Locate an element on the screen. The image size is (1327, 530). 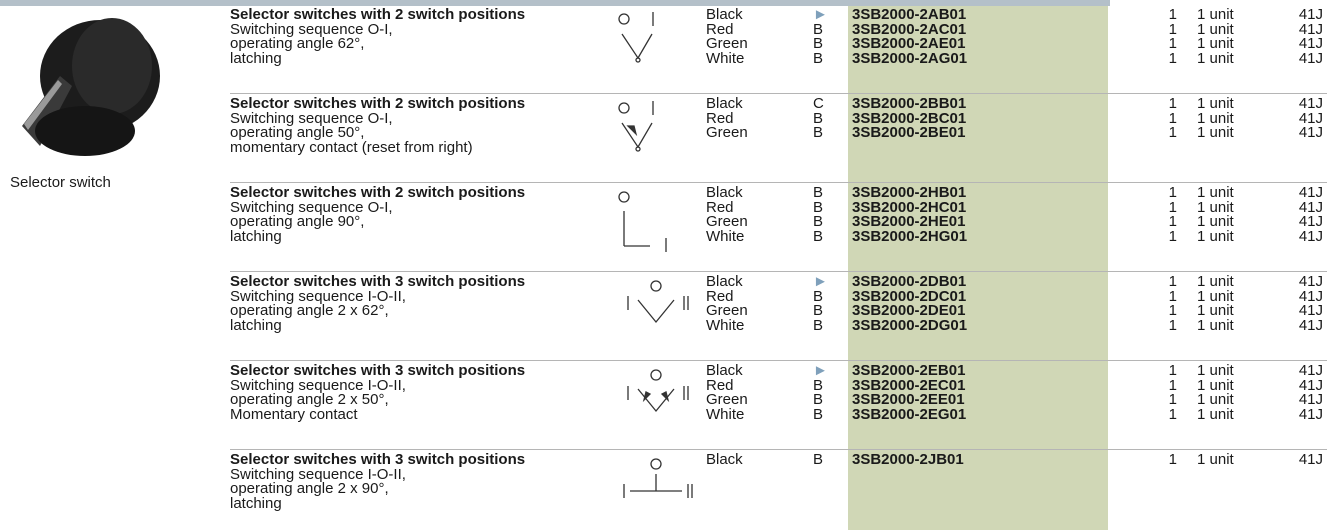
order-number: 3SB2000-2HG01 is located at coordinates (910, 237).